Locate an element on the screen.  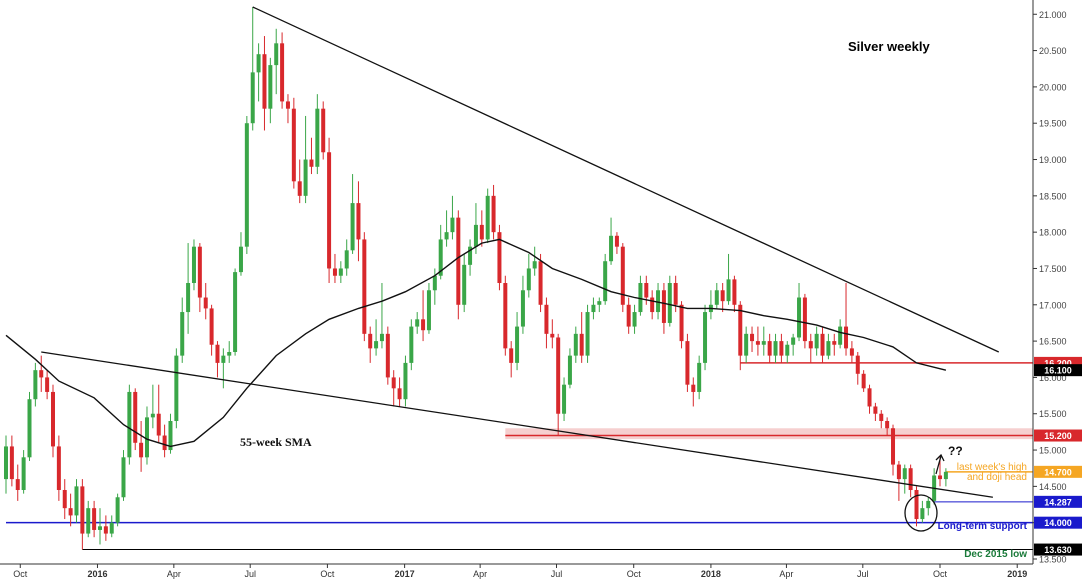
doji-label-line2: and doji head is located at coordinates (997, 477).